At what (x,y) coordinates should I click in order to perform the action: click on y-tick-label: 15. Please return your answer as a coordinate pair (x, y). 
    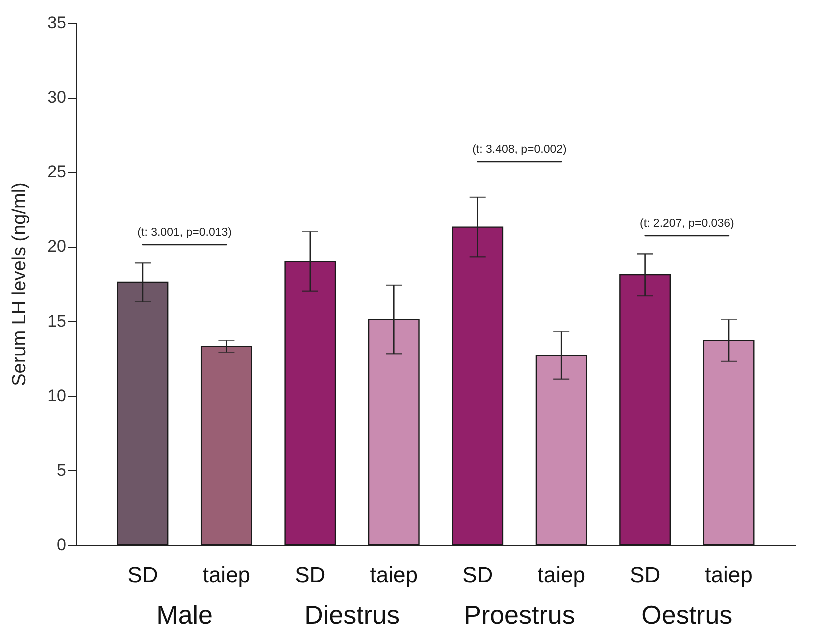
    Looking at the image, I should click on (57, 321).